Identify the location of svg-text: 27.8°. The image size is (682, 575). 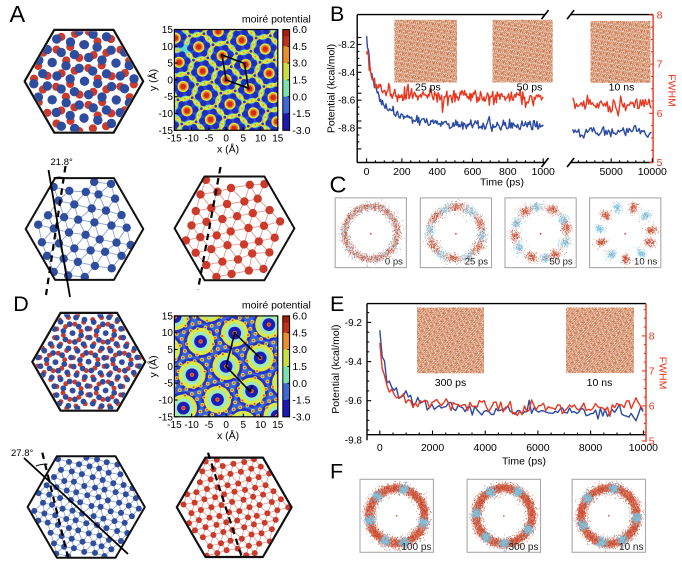
(22, 453).